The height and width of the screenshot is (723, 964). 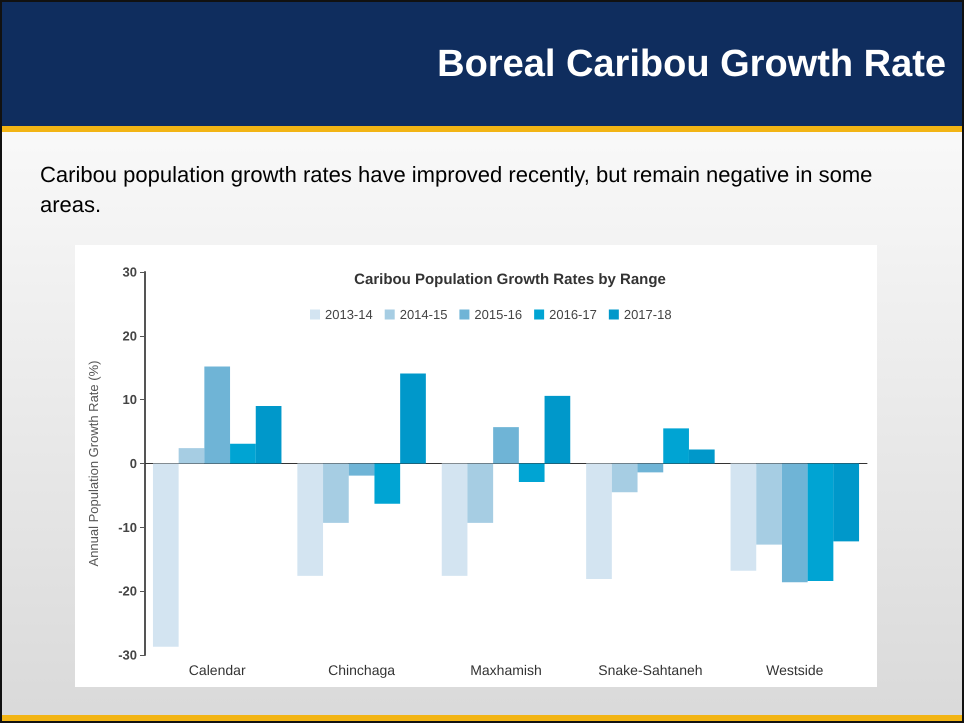 What do you see at coordinates (498, 314) in the screenshot?
I see `legend-label: 2015-16` at bounding box center [498, 314].